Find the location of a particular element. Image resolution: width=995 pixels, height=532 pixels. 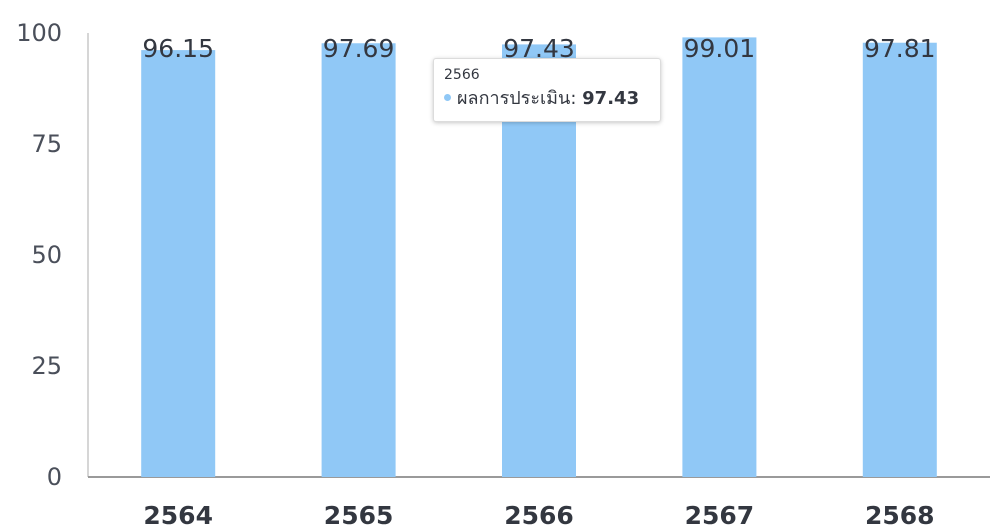

chart-tooltip: 2566 ผลการประเมิน: 97.43 is located at coordinates (547, 90).